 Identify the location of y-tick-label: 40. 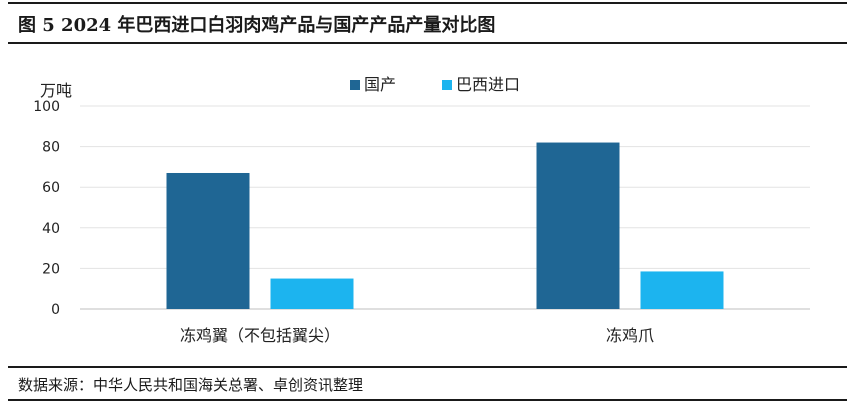
(51, 229).